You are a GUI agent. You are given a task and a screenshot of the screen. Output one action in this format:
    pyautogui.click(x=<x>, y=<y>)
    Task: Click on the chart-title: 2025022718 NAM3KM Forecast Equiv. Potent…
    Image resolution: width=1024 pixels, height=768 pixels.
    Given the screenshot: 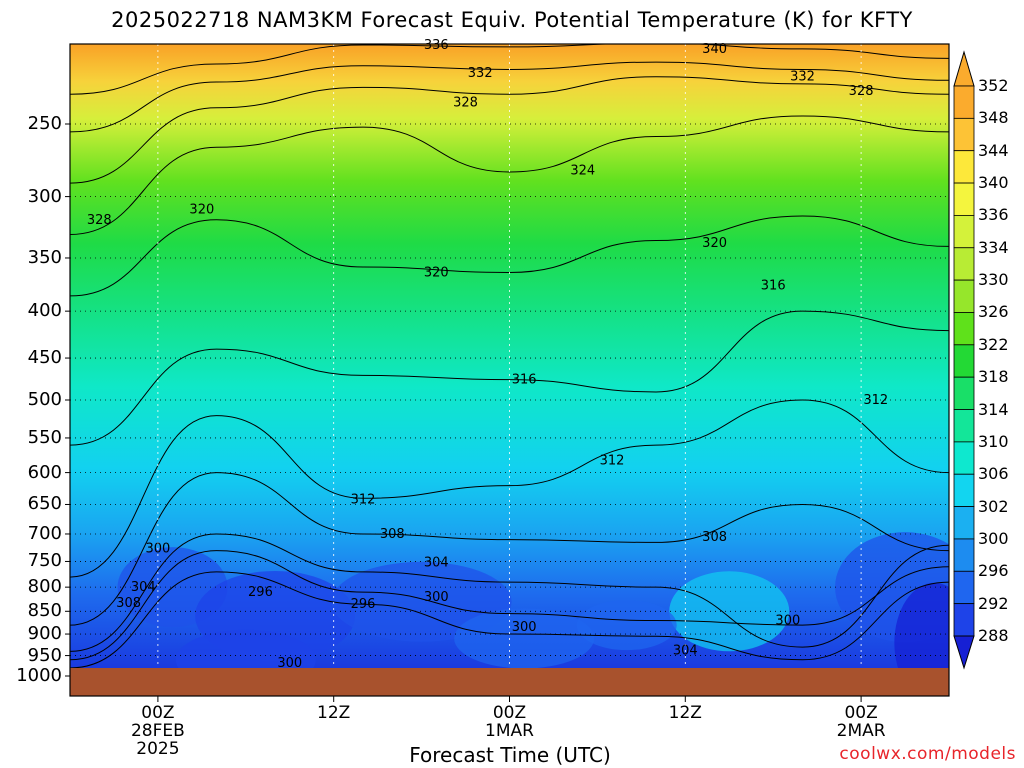 What is the action you would take?
    pyautogui.click(x=512, y=20)
    